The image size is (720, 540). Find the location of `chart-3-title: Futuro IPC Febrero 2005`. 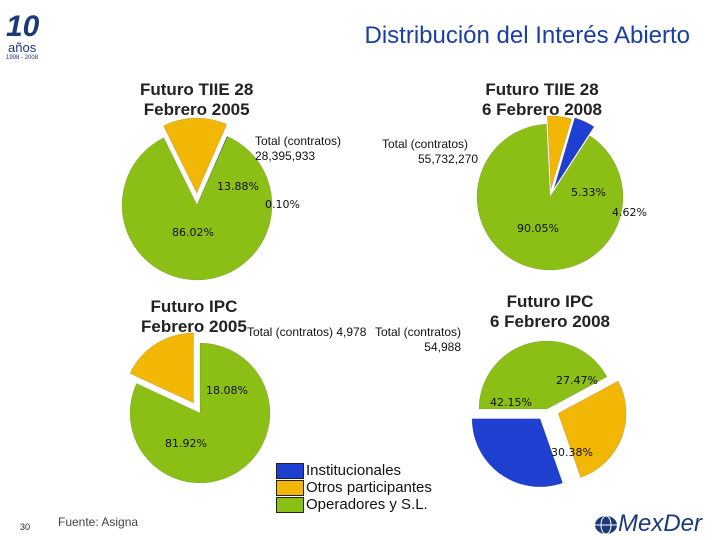

chart-3-title: Futuro IPC Febrero 2005 is located at coordinates (194, 317).